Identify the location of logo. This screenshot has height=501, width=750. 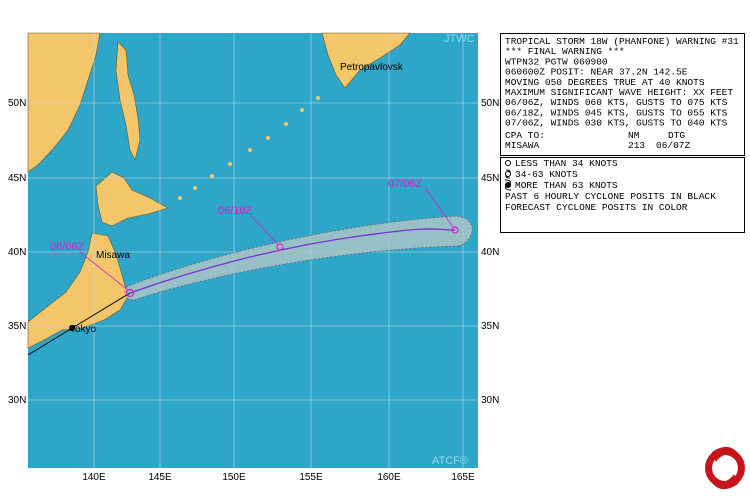
(725, 468).